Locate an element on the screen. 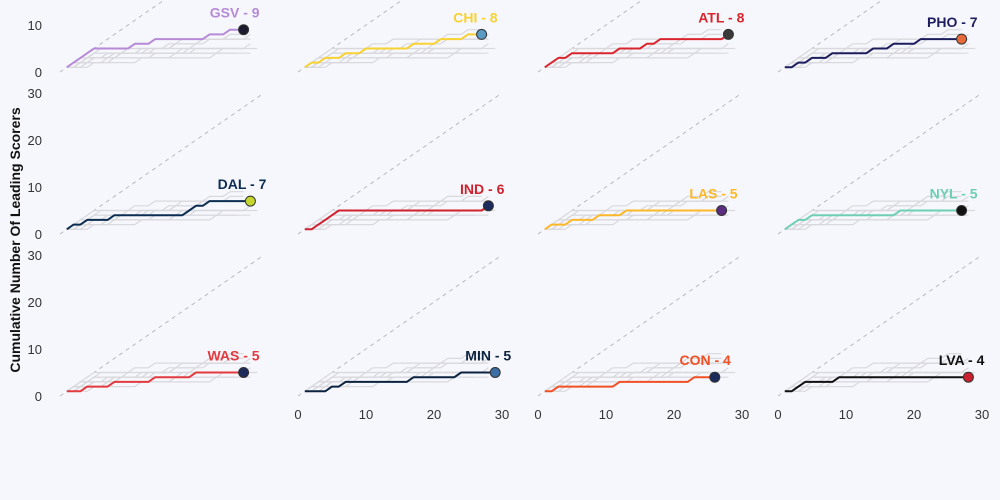 This screenshot has width=1000, height=500. panel-title: NYL - 5 is located at coordinates (954, 194).